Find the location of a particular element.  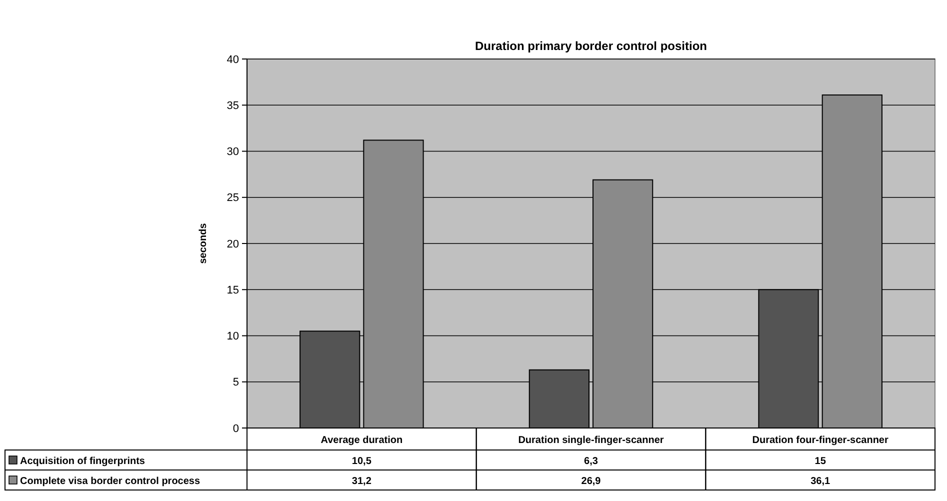

chart-title: Duration primary border control position is located at coordinates (591, 46).